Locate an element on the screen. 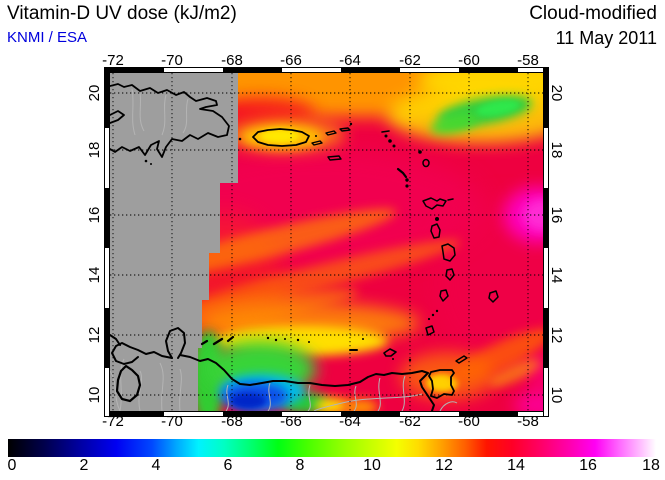 The image size is (665, 480). lon-tick-top: -60 is located at coordinates (469, 60).